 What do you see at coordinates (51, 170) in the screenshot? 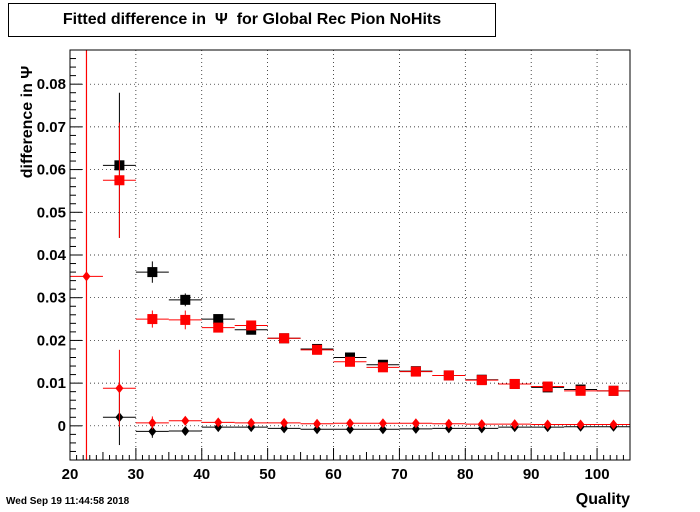
I see `y-tick-label: 0.06` at bounding box center [51, 170].